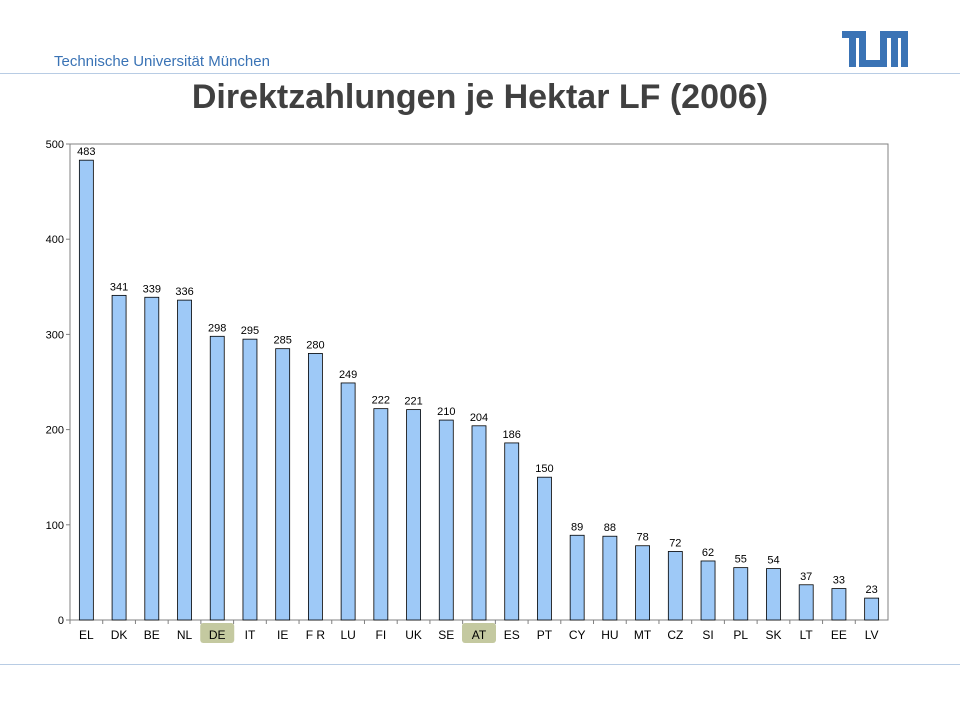 This screenshot has width=960, height=720. Describe the element at coordinates (162, 61) in the screenshot. I see `institution-name: Technische Universität München` at that location.